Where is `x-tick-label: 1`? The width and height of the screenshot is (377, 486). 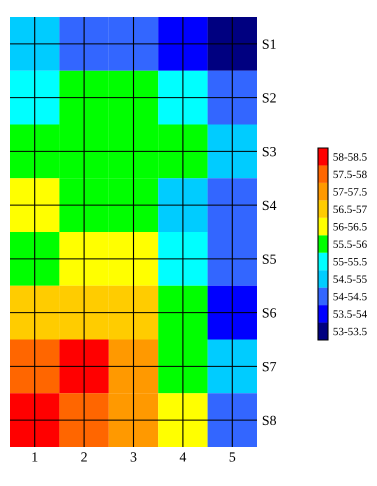 x-tick-label: 1 is located at coordinates (35, 457).